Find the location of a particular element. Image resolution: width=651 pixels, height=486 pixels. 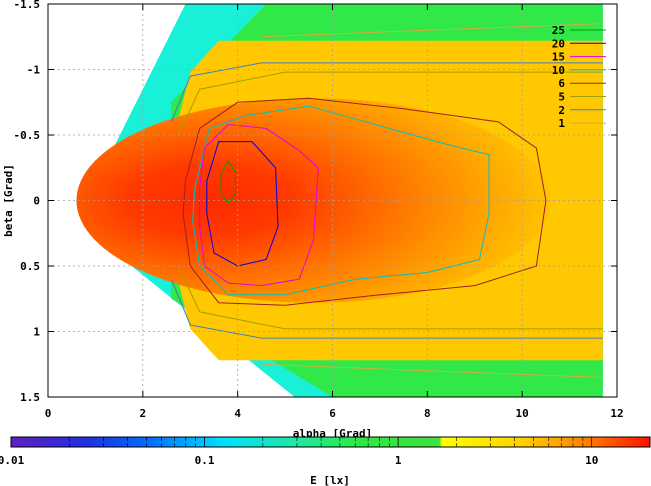

colorbar-tick-label: 1 is located at coordinates (398, 460).